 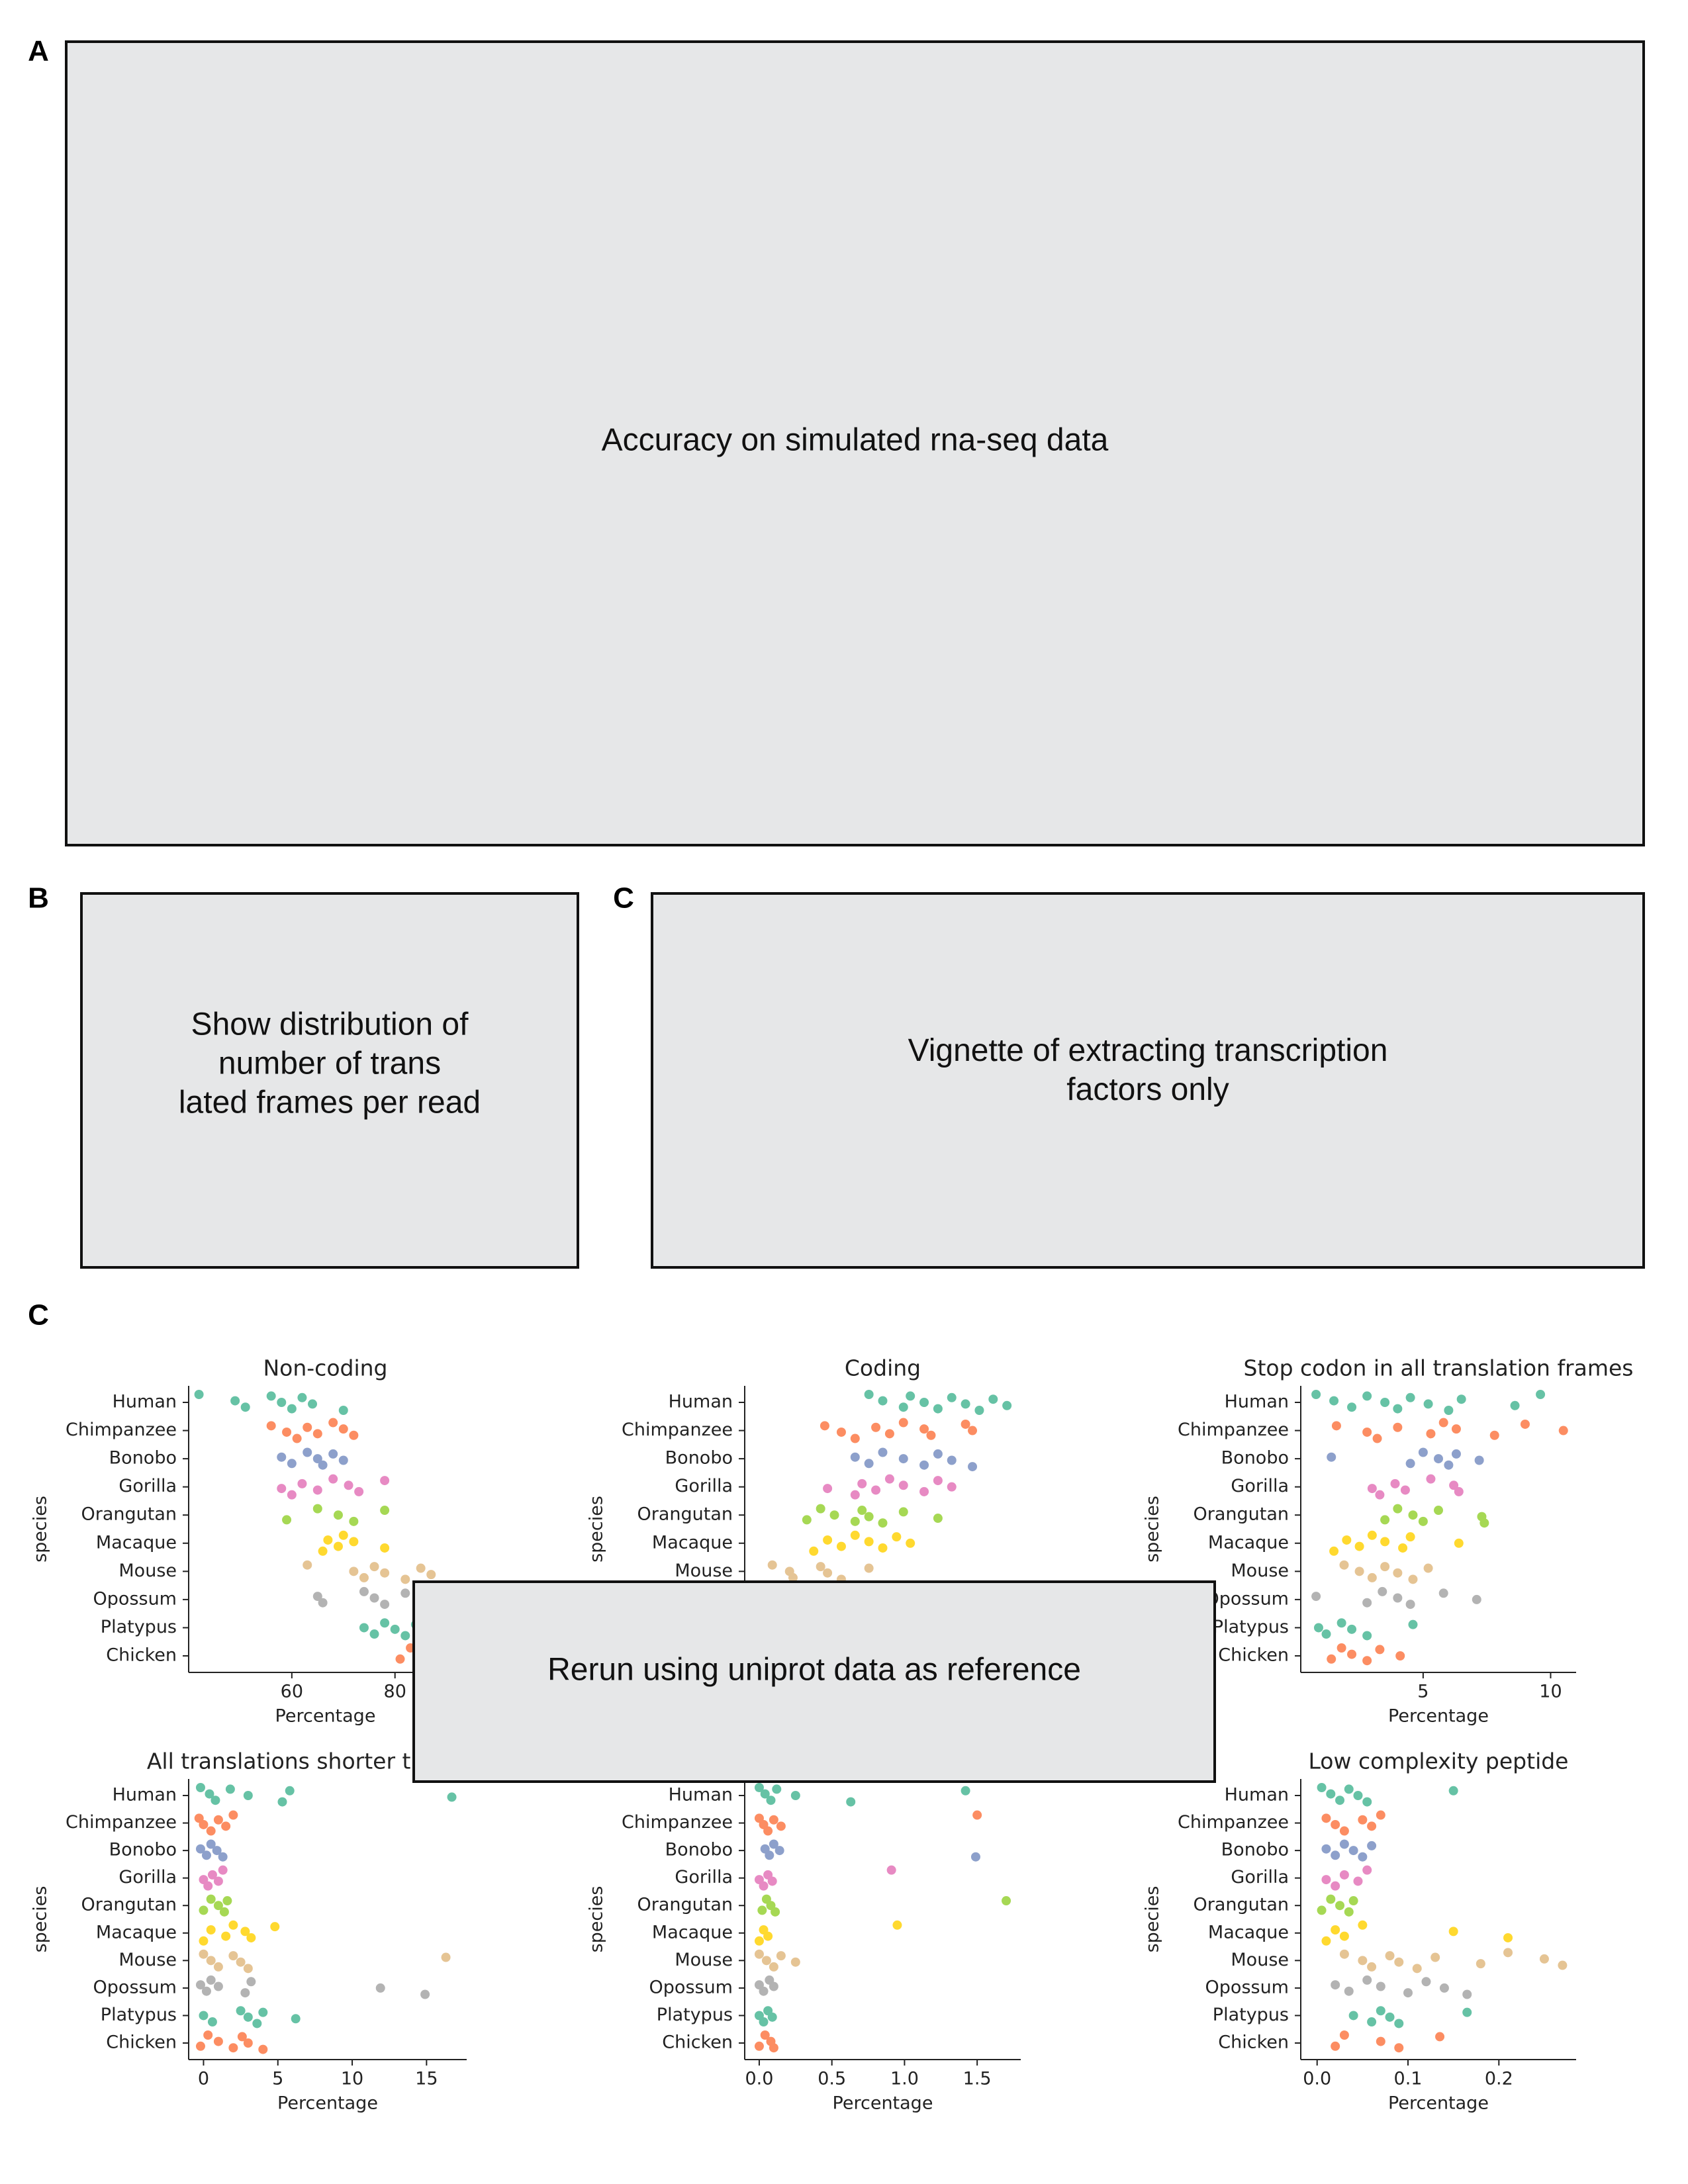 What do you see at coordinates (1408, 2079) in the screenshot?
I see `x-tick-label: 0.1` at bounding box center [1408, 2079].